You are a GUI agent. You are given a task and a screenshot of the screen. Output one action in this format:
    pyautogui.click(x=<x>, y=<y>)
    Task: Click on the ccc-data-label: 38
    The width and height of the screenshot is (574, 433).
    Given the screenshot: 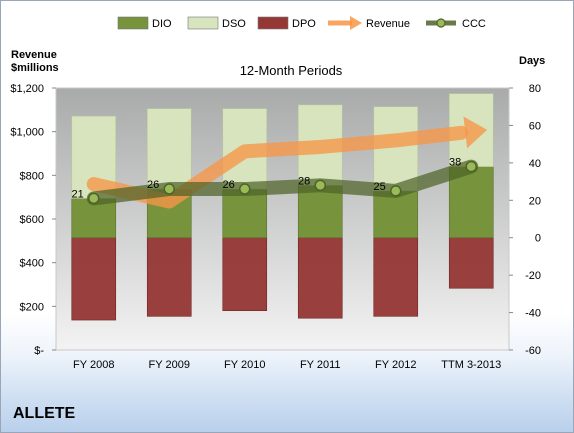 What is the action you would take?
    pyautogui.click(x=455, y=163)
    